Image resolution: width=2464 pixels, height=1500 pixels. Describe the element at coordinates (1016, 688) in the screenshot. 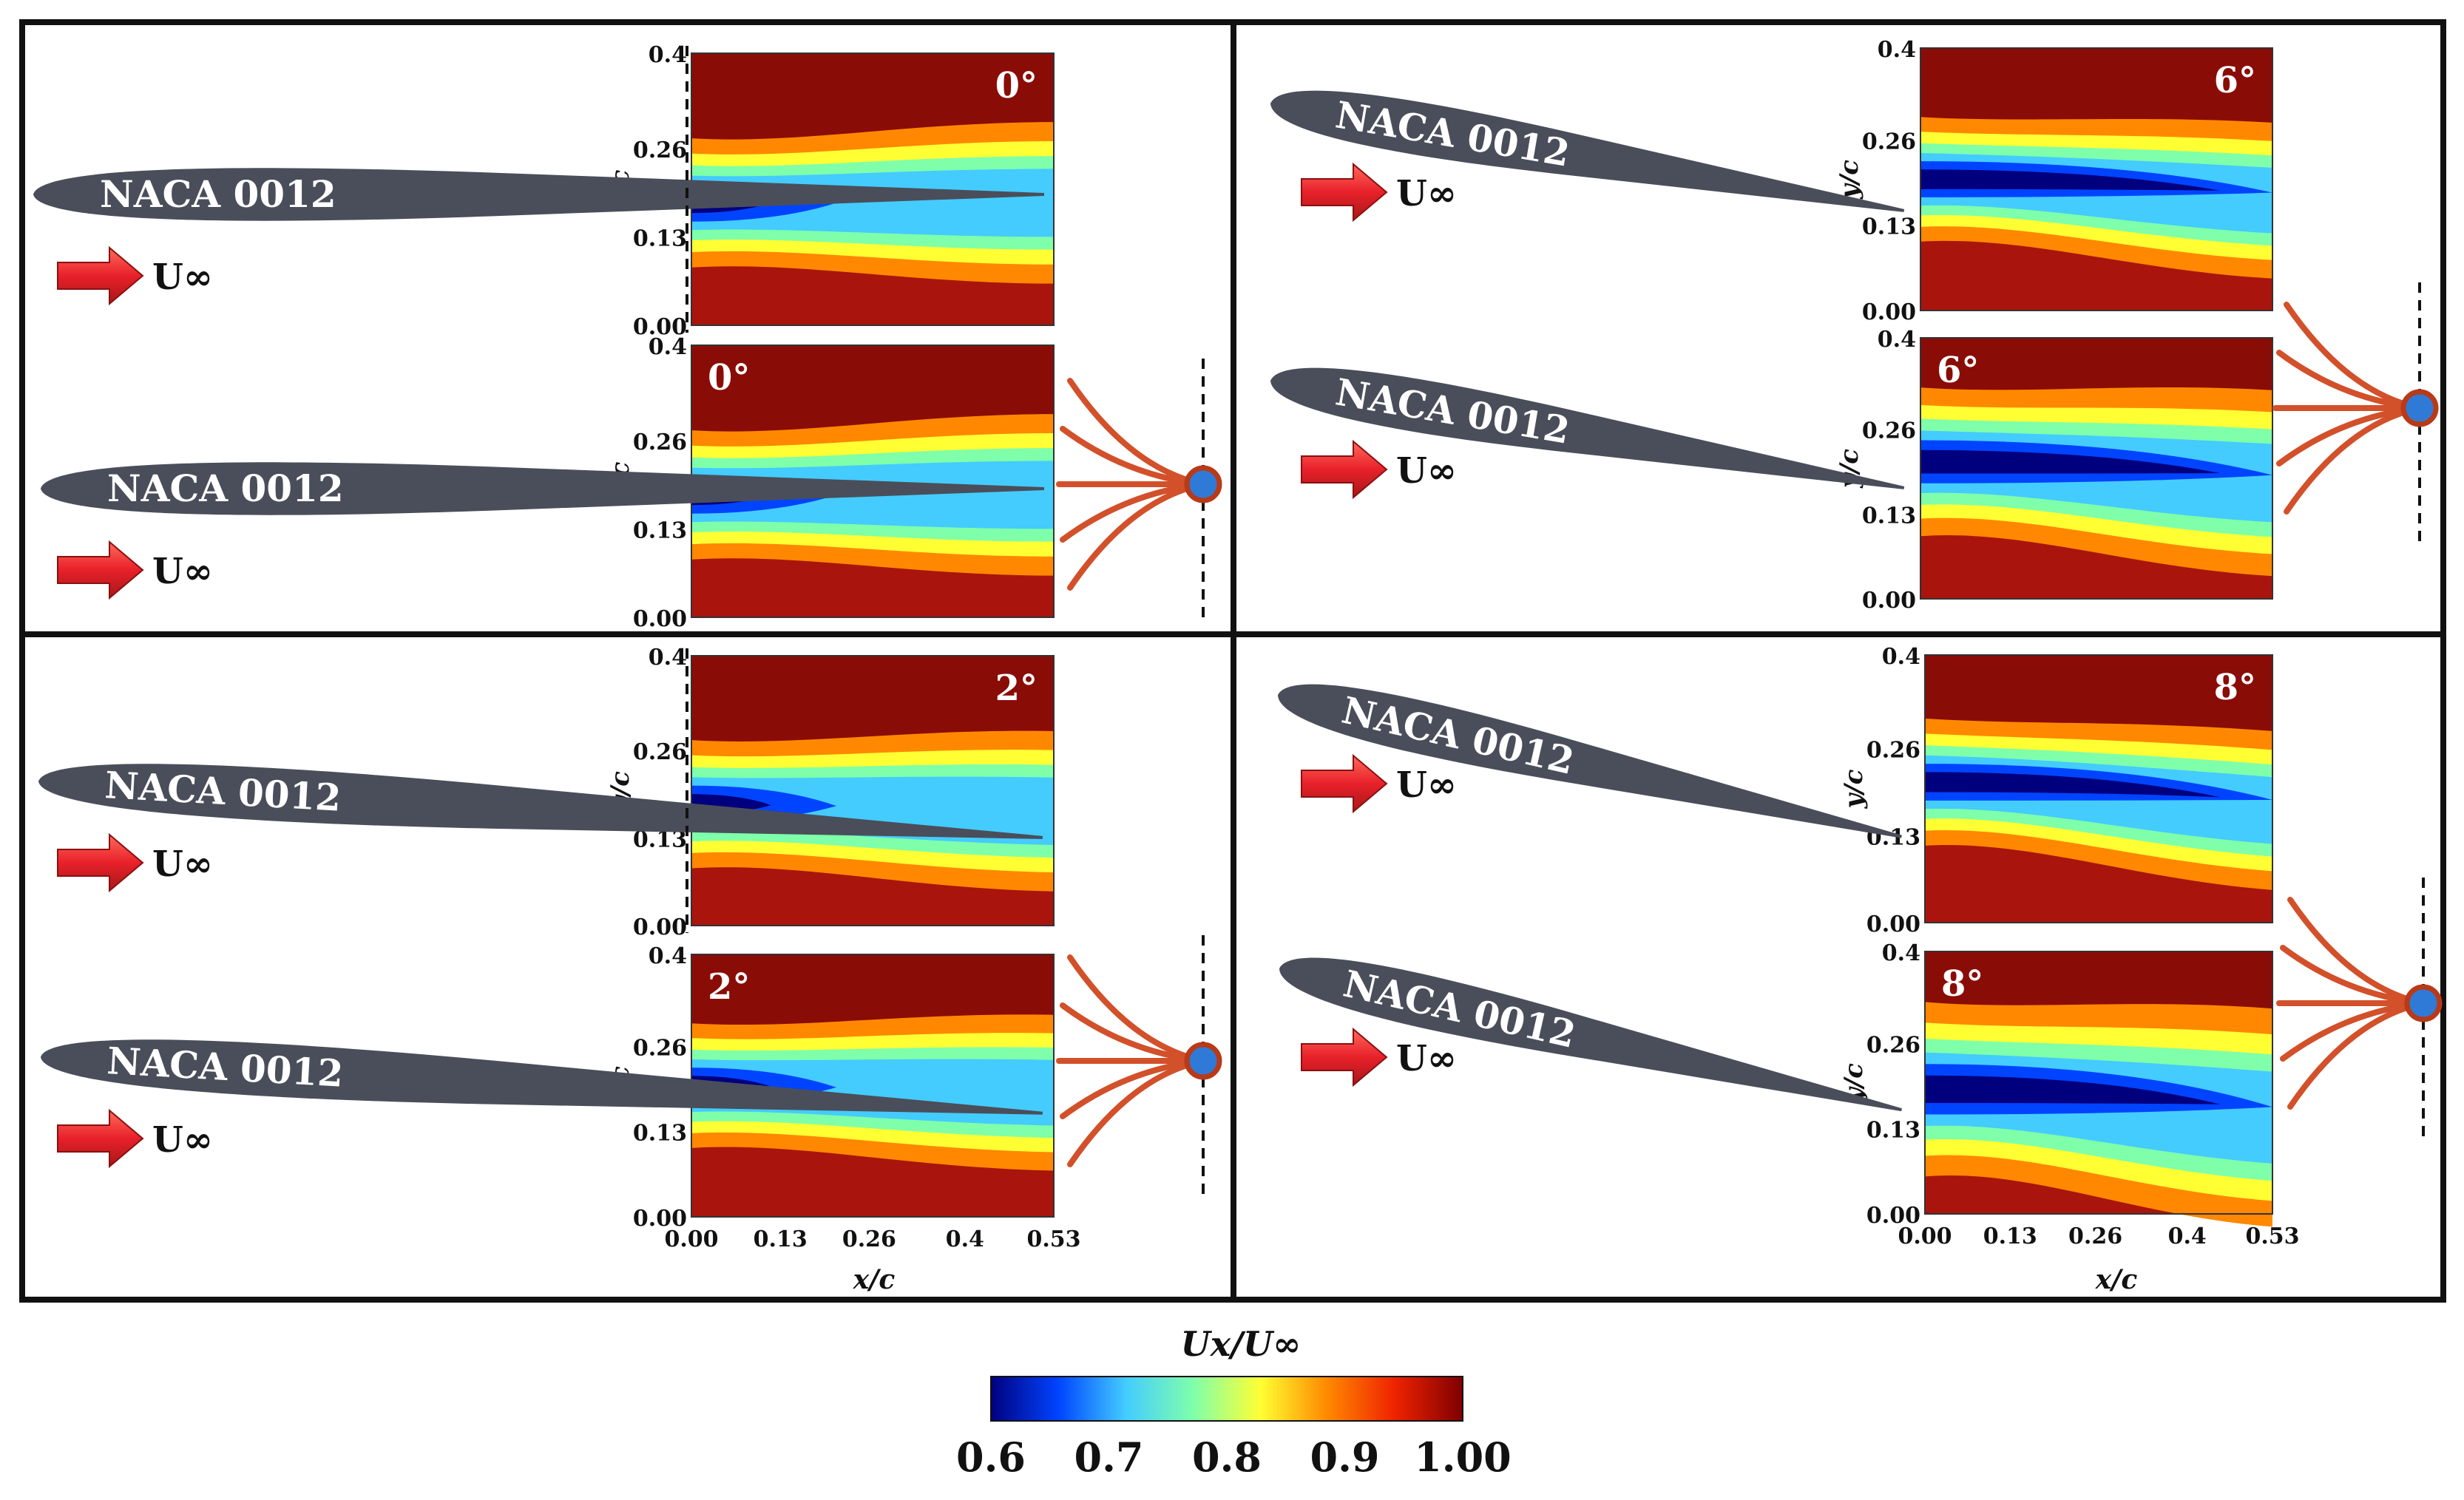

I see `angle-label: 2°` at that location.